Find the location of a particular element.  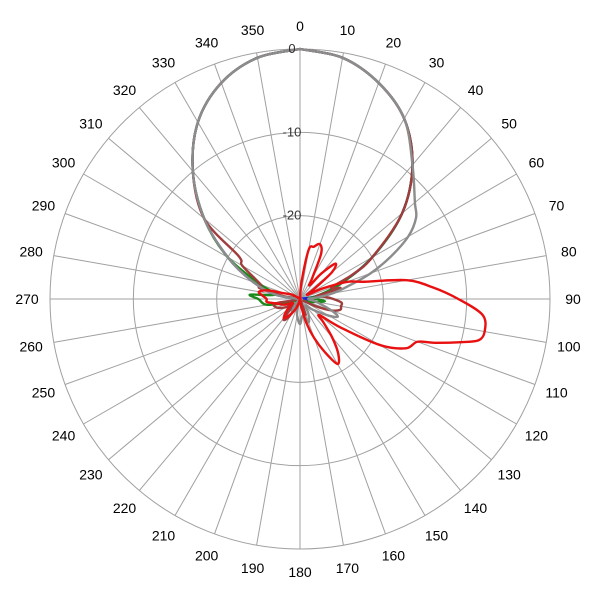

ring-label-0: 0 is located at coordinates (291, 48).